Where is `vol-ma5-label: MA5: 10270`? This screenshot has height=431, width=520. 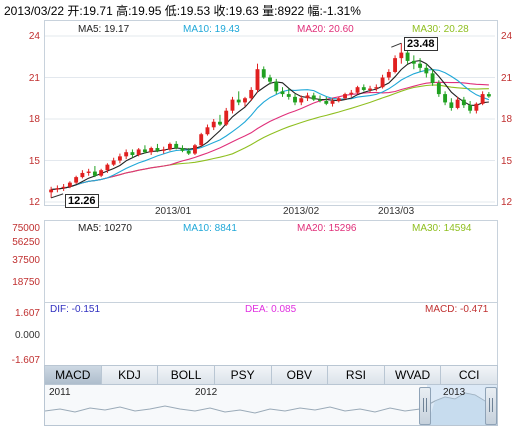
vol-ma5-label: MA5: 10270 is located at coordinates (105, 228).